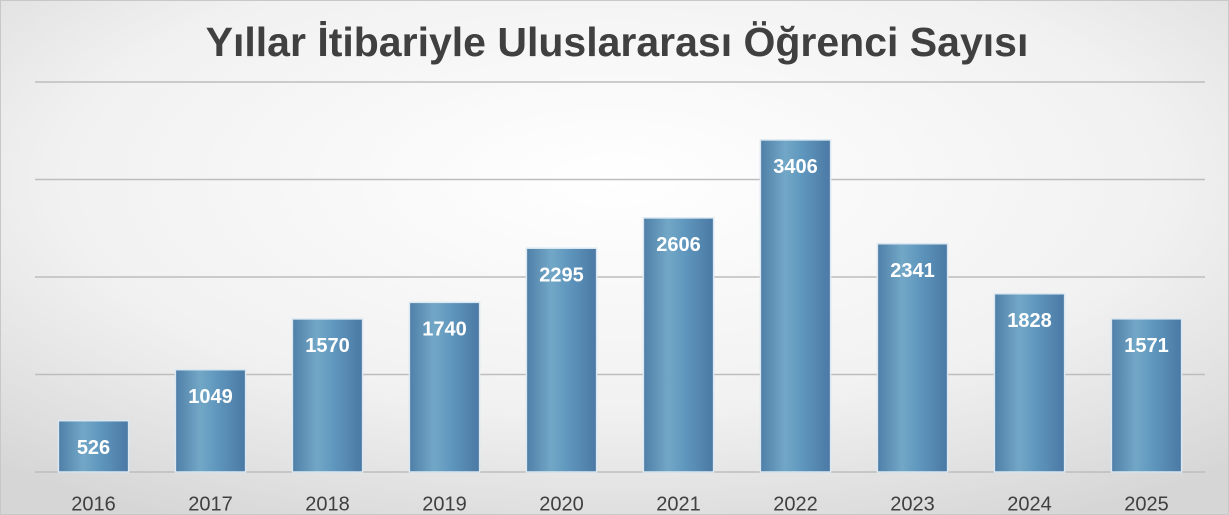  I want to click on data-label: 2295, so click(561, 276).